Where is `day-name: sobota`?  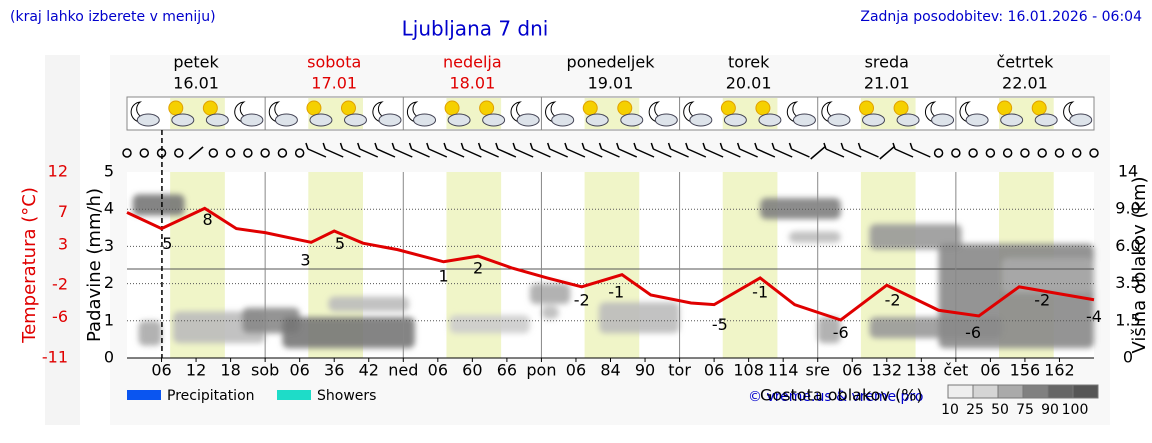 day-name: sobota is located at coordinates (334, 62).